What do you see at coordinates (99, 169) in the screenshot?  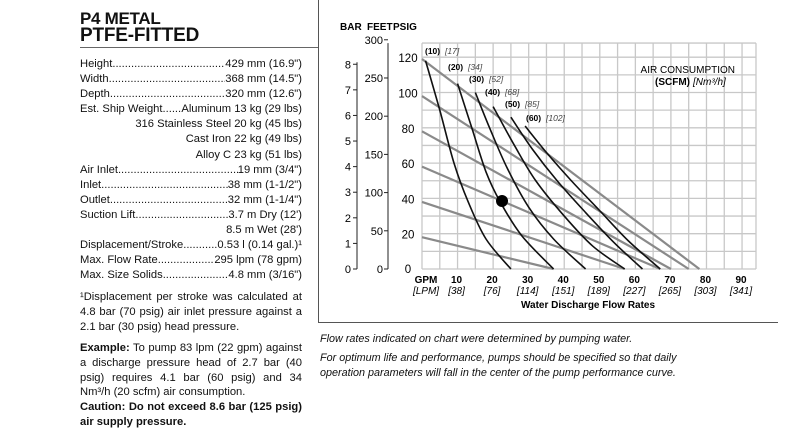 I see `spec-label: Air Inlet` at bounding box center [99, 169].